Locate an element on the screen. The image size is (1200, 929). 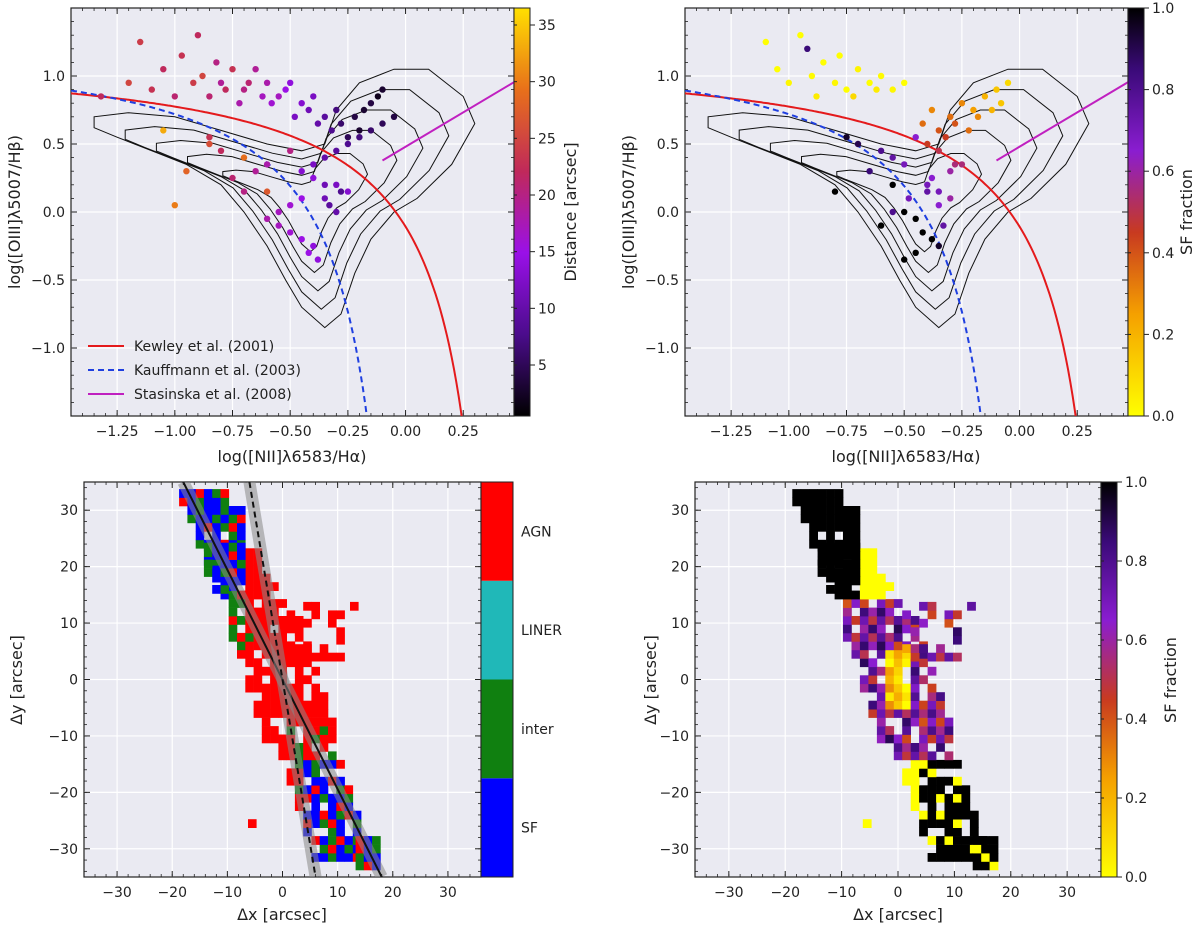
colorbar-label-agn: AGN is located at coordinates (536, 532).